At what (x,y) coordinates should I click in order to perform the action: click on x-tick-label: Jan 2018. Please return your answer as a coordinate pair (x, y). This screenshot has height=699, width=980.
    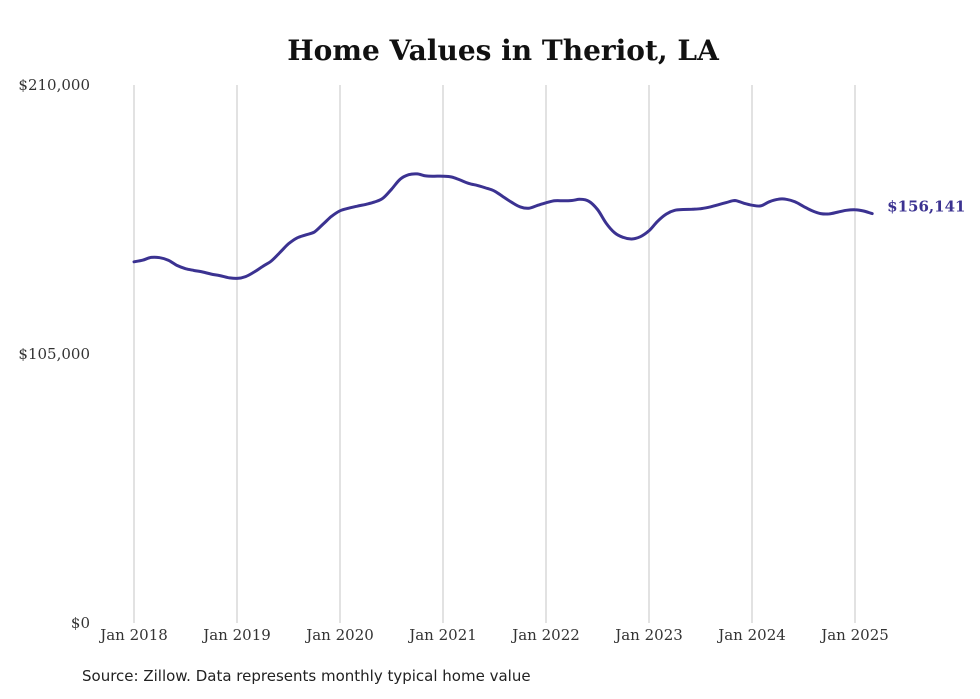
    Looking at the image, I should click on (133, 635).